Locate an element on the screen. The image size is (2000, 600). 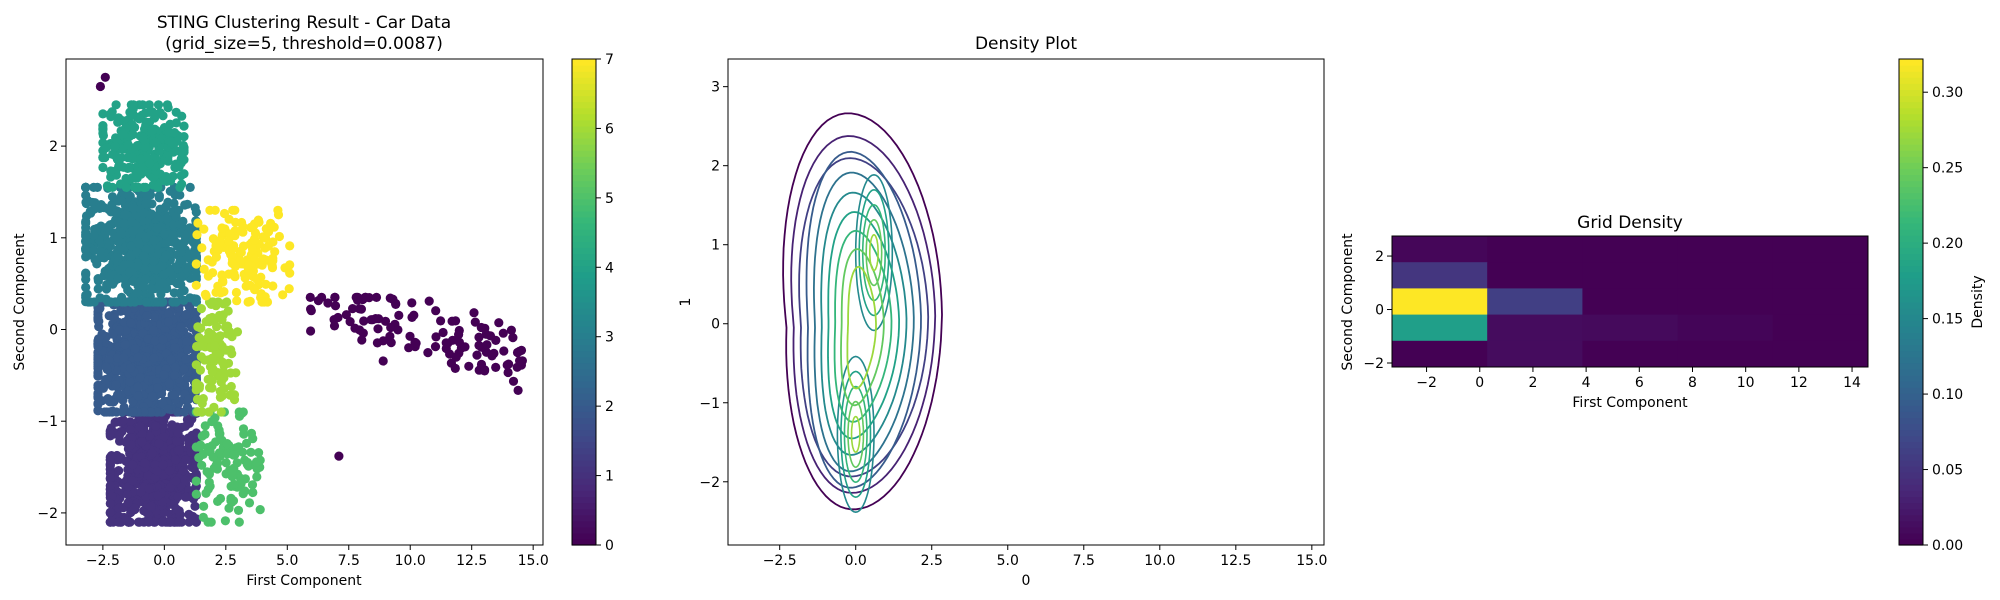
grid-density-colorbar-tick-label: 0.10 is located at coordinates (1947, 395).